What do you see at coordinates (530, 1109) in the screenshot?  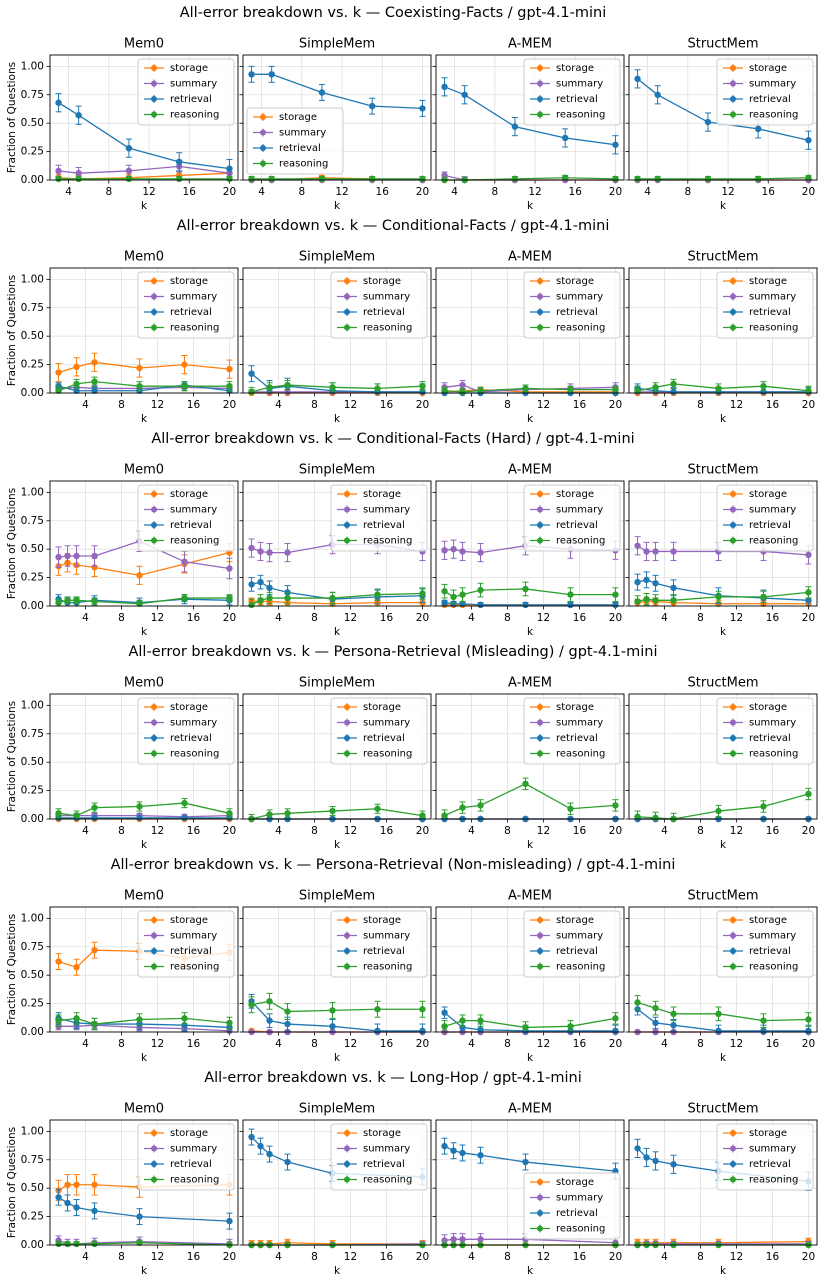 I see `panel-title: A-MEM` at bounding box center [530, 1109].